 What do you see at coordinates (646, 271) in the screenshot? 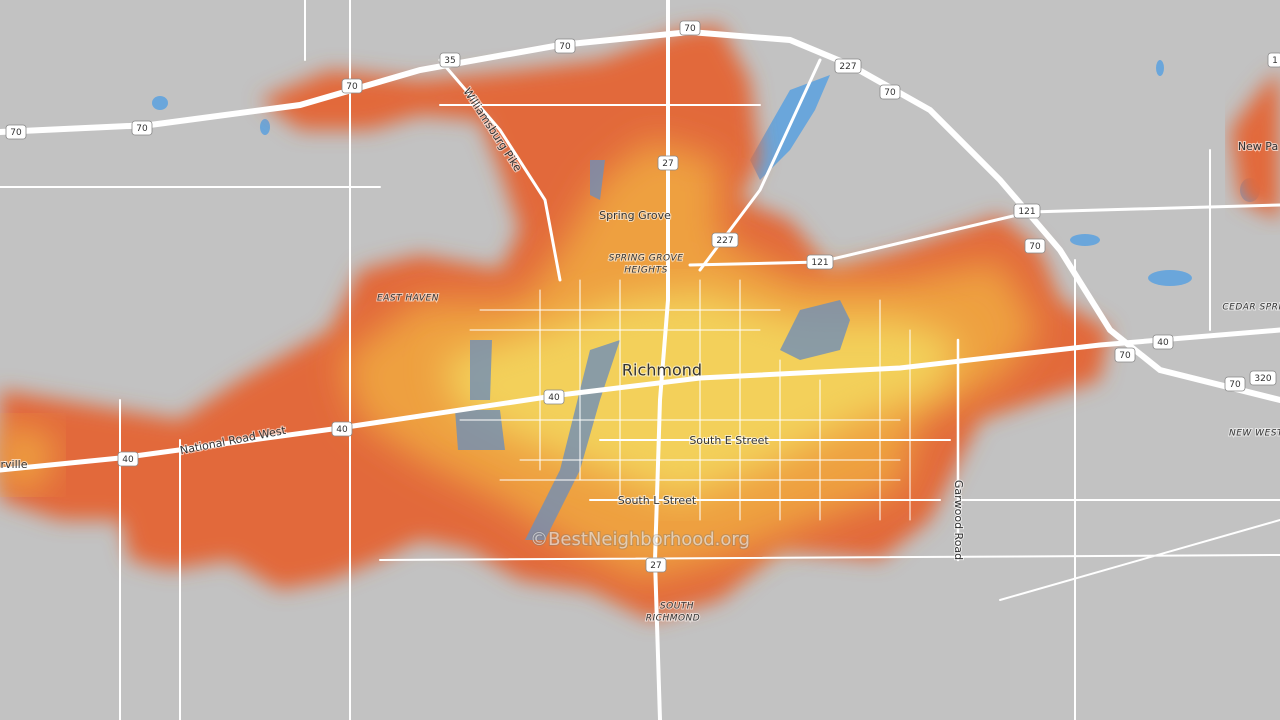
I see `place-label: HEIGHTS` at bounding box center [646, 271].